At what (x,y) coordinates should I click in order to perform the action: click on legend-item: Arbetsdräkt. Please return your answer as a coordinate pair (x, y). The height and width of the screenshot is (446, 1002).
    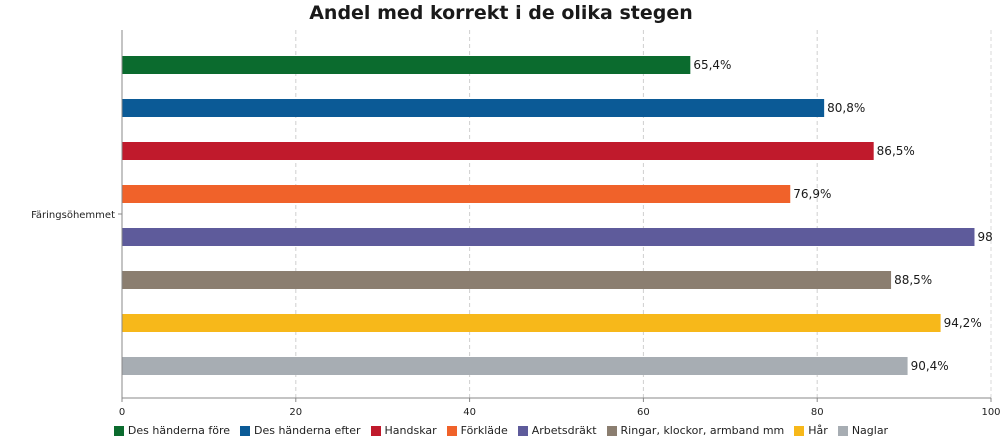
    Looking at the image, I should click on (557, 430).